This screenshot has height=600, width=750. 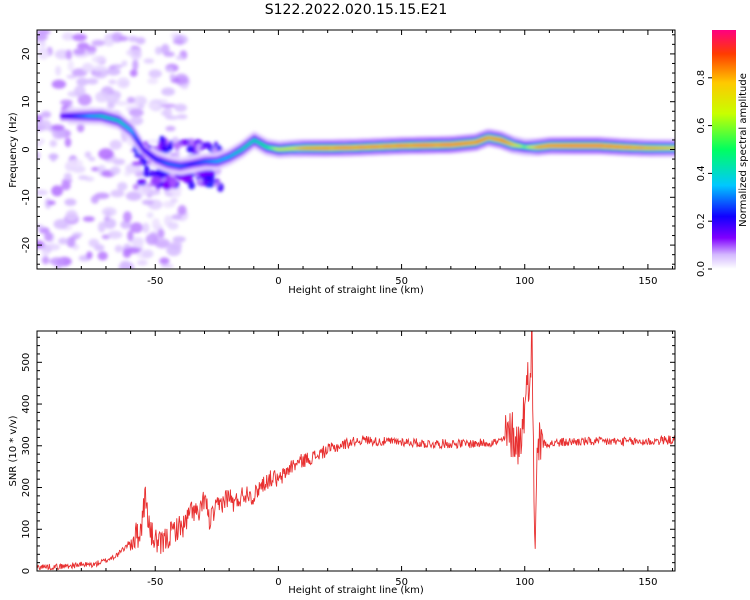 I want to click on snr-x-axis-label: Height of straight line (km), so click(x=356, y=590).